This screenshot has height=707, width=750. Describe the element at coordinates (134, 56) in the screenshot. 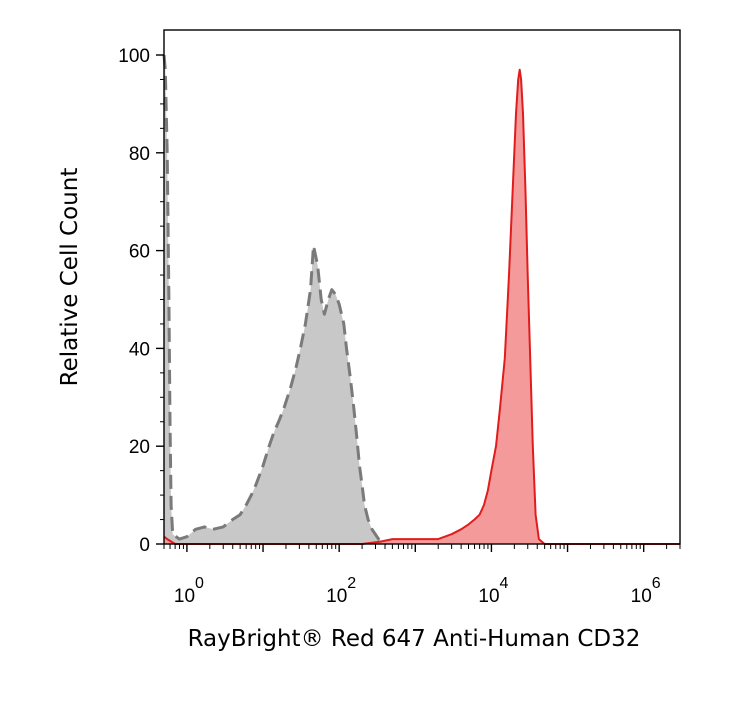

I see `y-tick-label: 100` at that location.